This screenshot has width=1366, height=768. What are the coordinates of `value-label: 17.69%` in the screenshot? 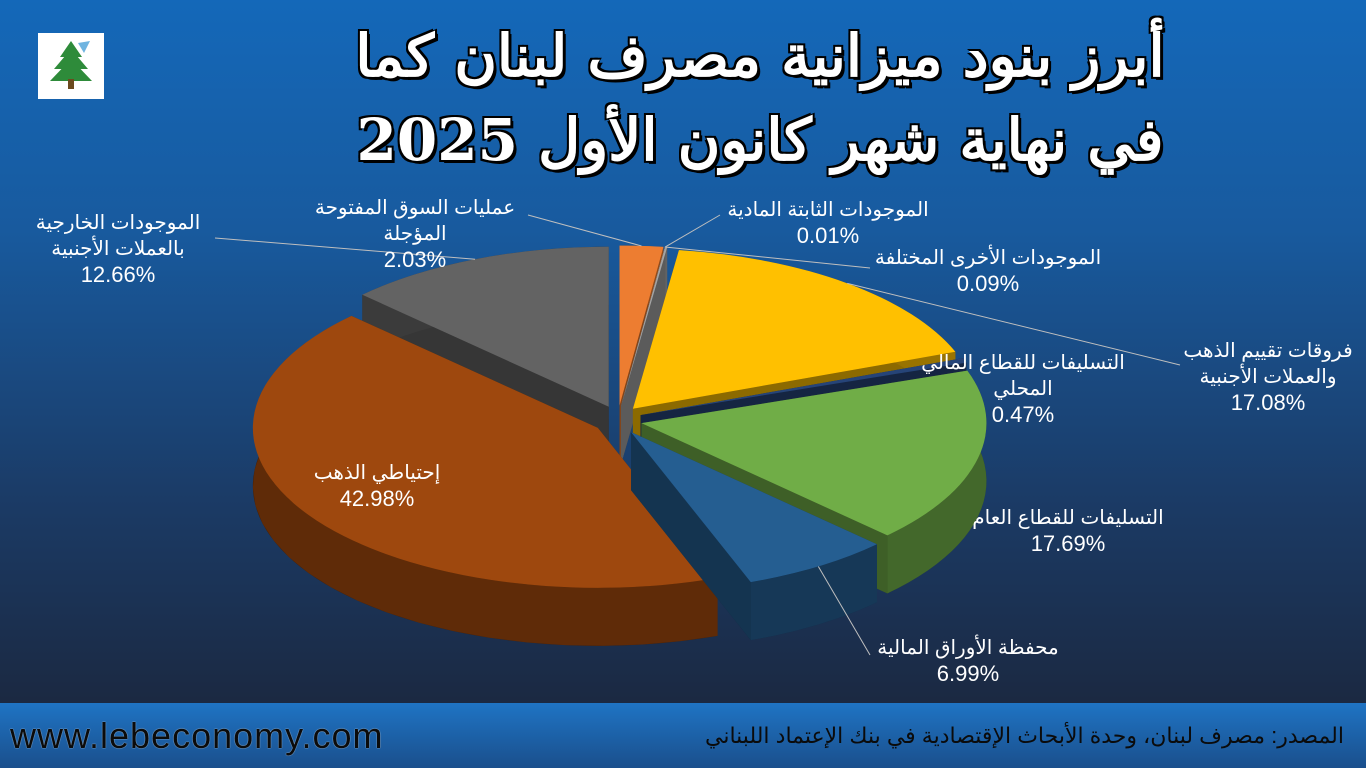 It's located at (1068, 543).